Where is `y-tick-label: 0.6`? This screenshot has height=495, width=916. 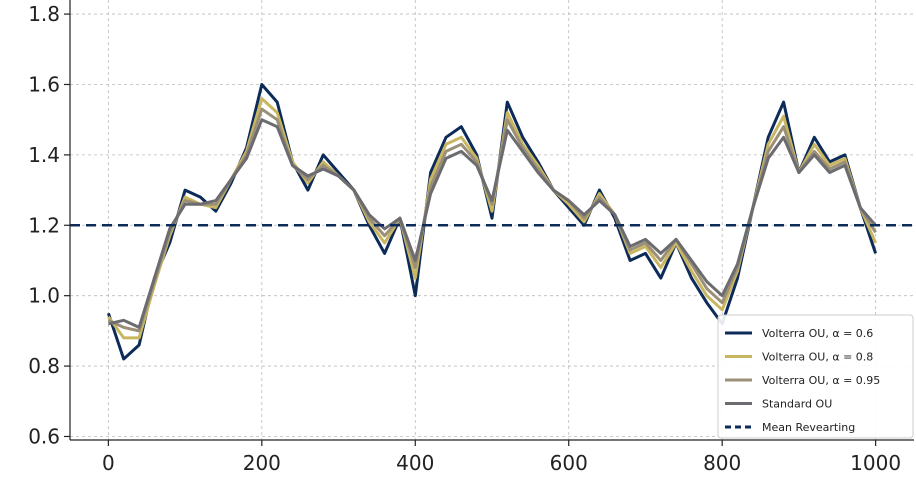
y-tick-label: 0.6 is located at coordinates (44, 436).